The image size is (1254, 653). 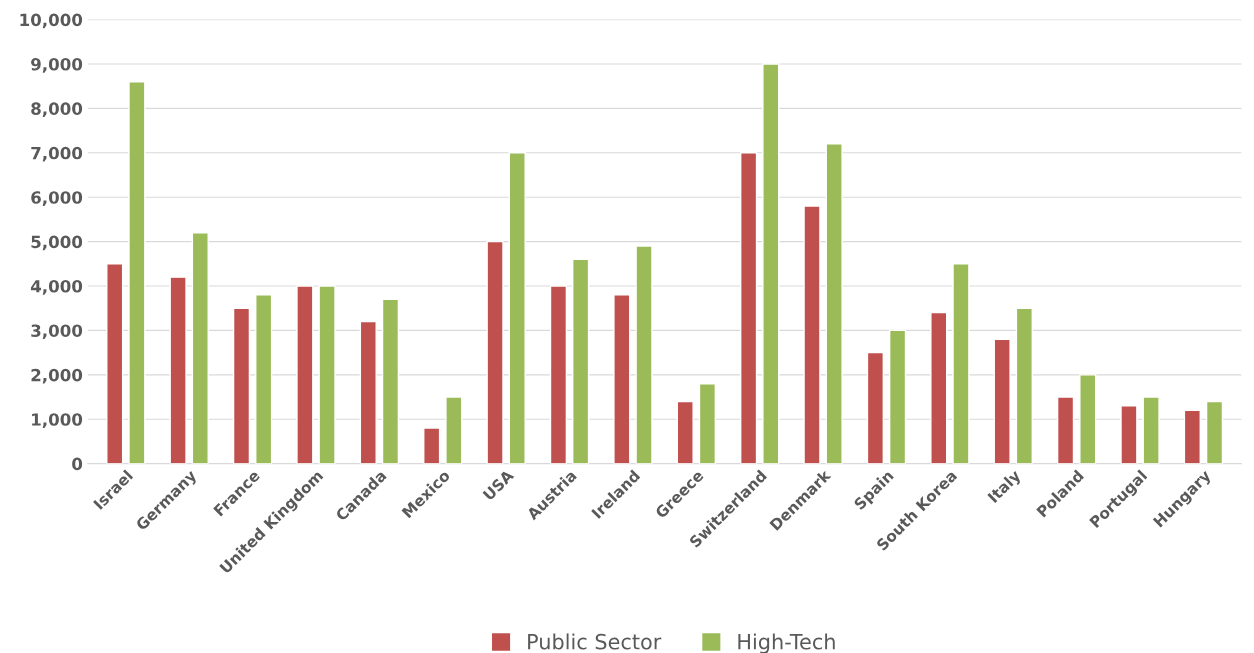 What do you see at coordinates (57, 110) in the screenshot?
I see `y-tick-label: 8,000` at bounding box center [57, 110].